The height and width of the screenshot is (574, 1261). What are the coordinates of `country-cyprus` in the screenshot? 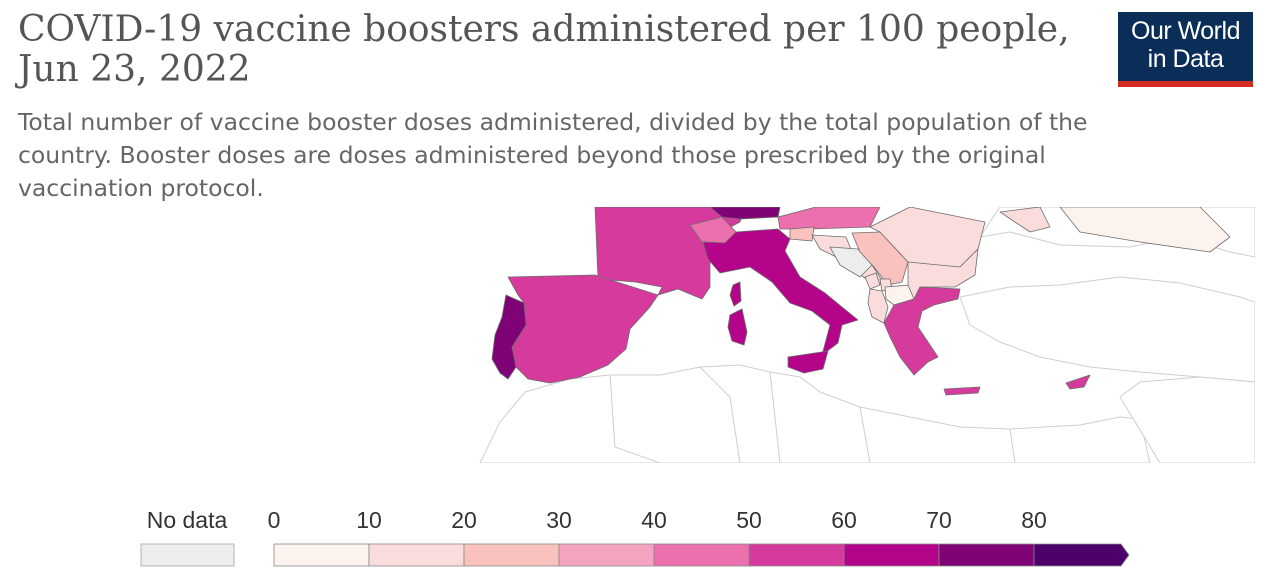 It's located at (1078, 382).